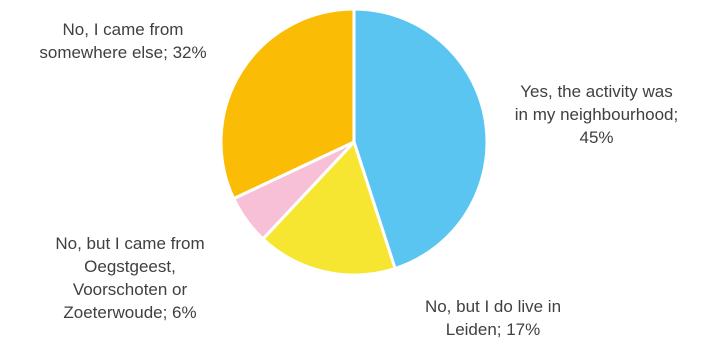 The width and height of the screenshot is (709, 347). I want to click on slice-label-elsewhere: No, I came from somewhere else; 32%, so click(123, 41).